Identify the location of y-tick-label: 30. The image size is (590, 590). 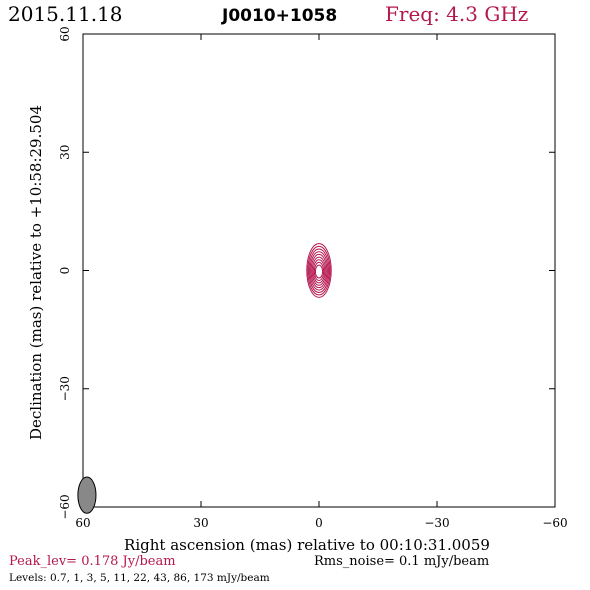
(65, 152).